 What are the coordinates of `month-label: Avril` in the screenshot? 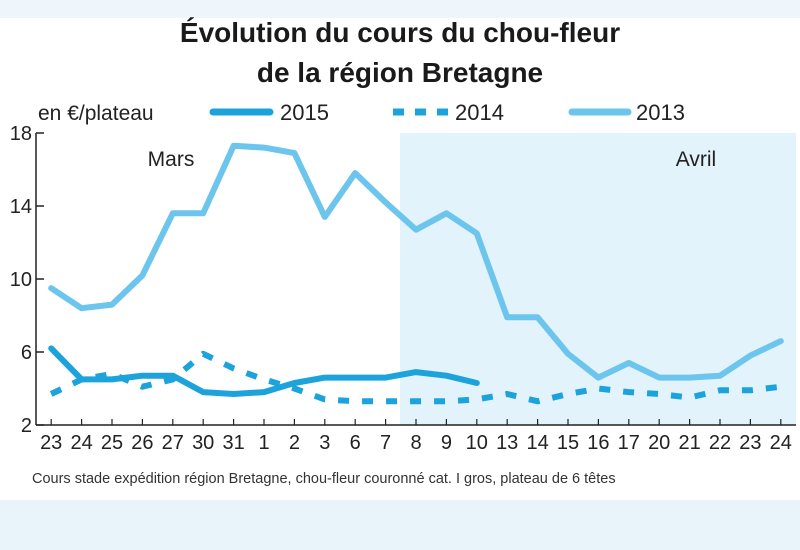 It's located at (696, 159).